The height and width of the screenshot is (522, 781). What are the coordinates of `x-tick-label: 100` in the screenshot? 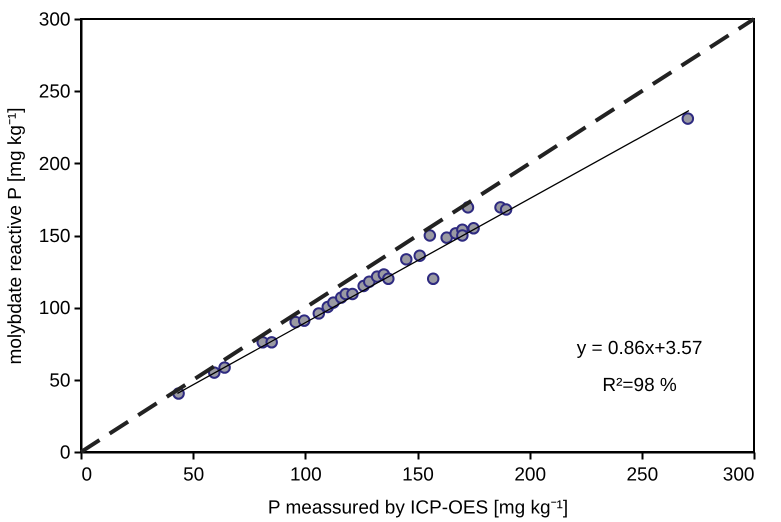 It's located at (306, 475).